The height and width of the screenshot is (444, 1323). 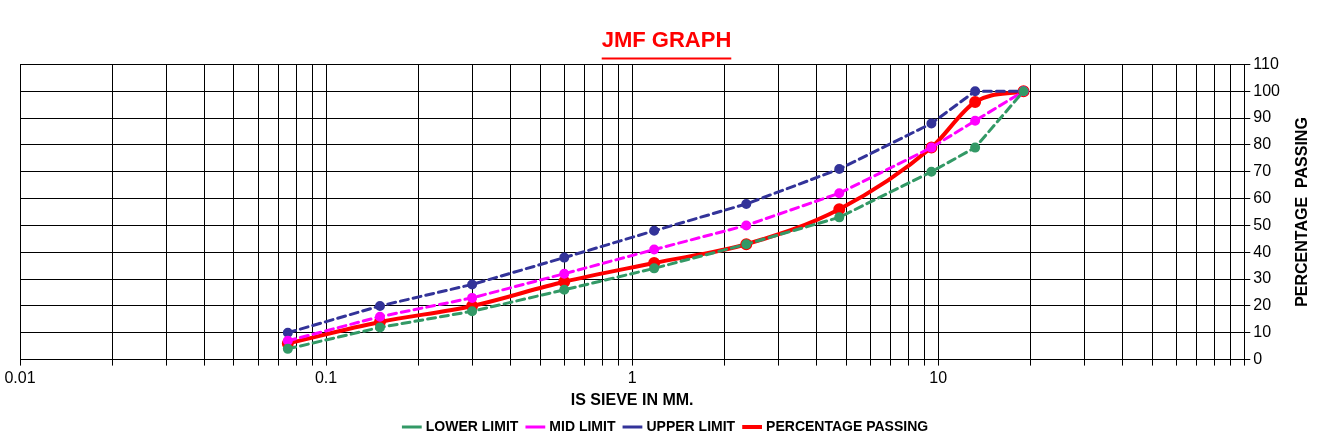 I want to click on x-axis-title: IS SIEVE IN MM., so click(x=632, y=399).